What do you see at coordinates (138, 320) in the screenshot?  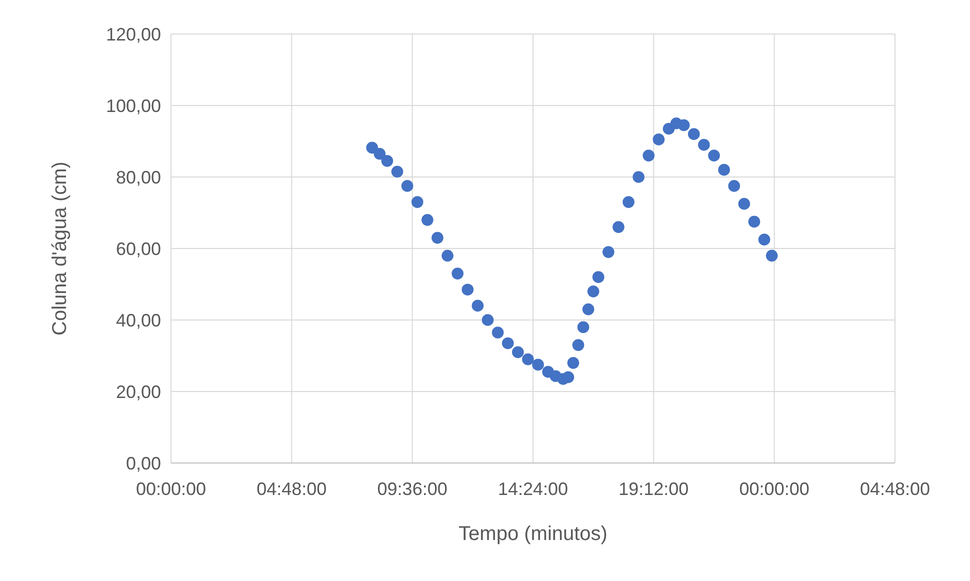 I see `y-tick-label: 40,00` at bounding box center [138, 320].